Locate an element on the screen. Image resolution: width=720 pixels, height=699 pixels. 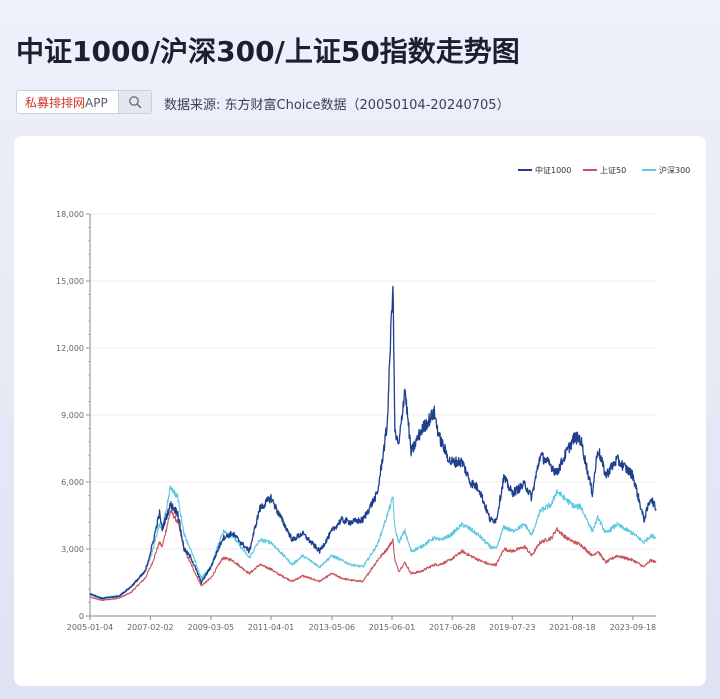
data-source-note: 数据来源: 东方财富Choice数据（20050104-20240705） is located at coordinates (337, 105).